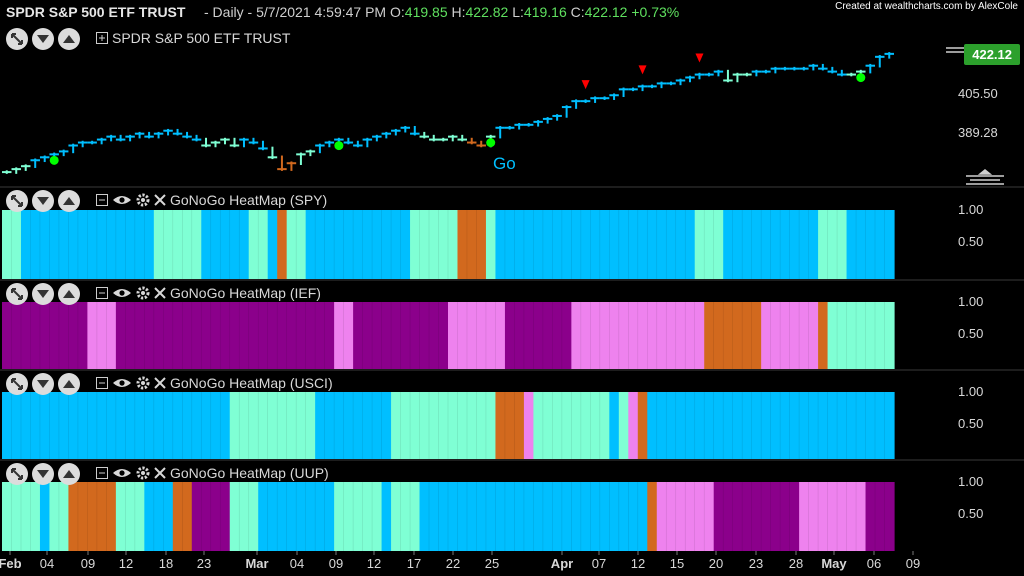 This screenshot has width=1024, height=576. Describe the element at coordinates (54, 160) in the screenshot. I see `go-dot` at that location.